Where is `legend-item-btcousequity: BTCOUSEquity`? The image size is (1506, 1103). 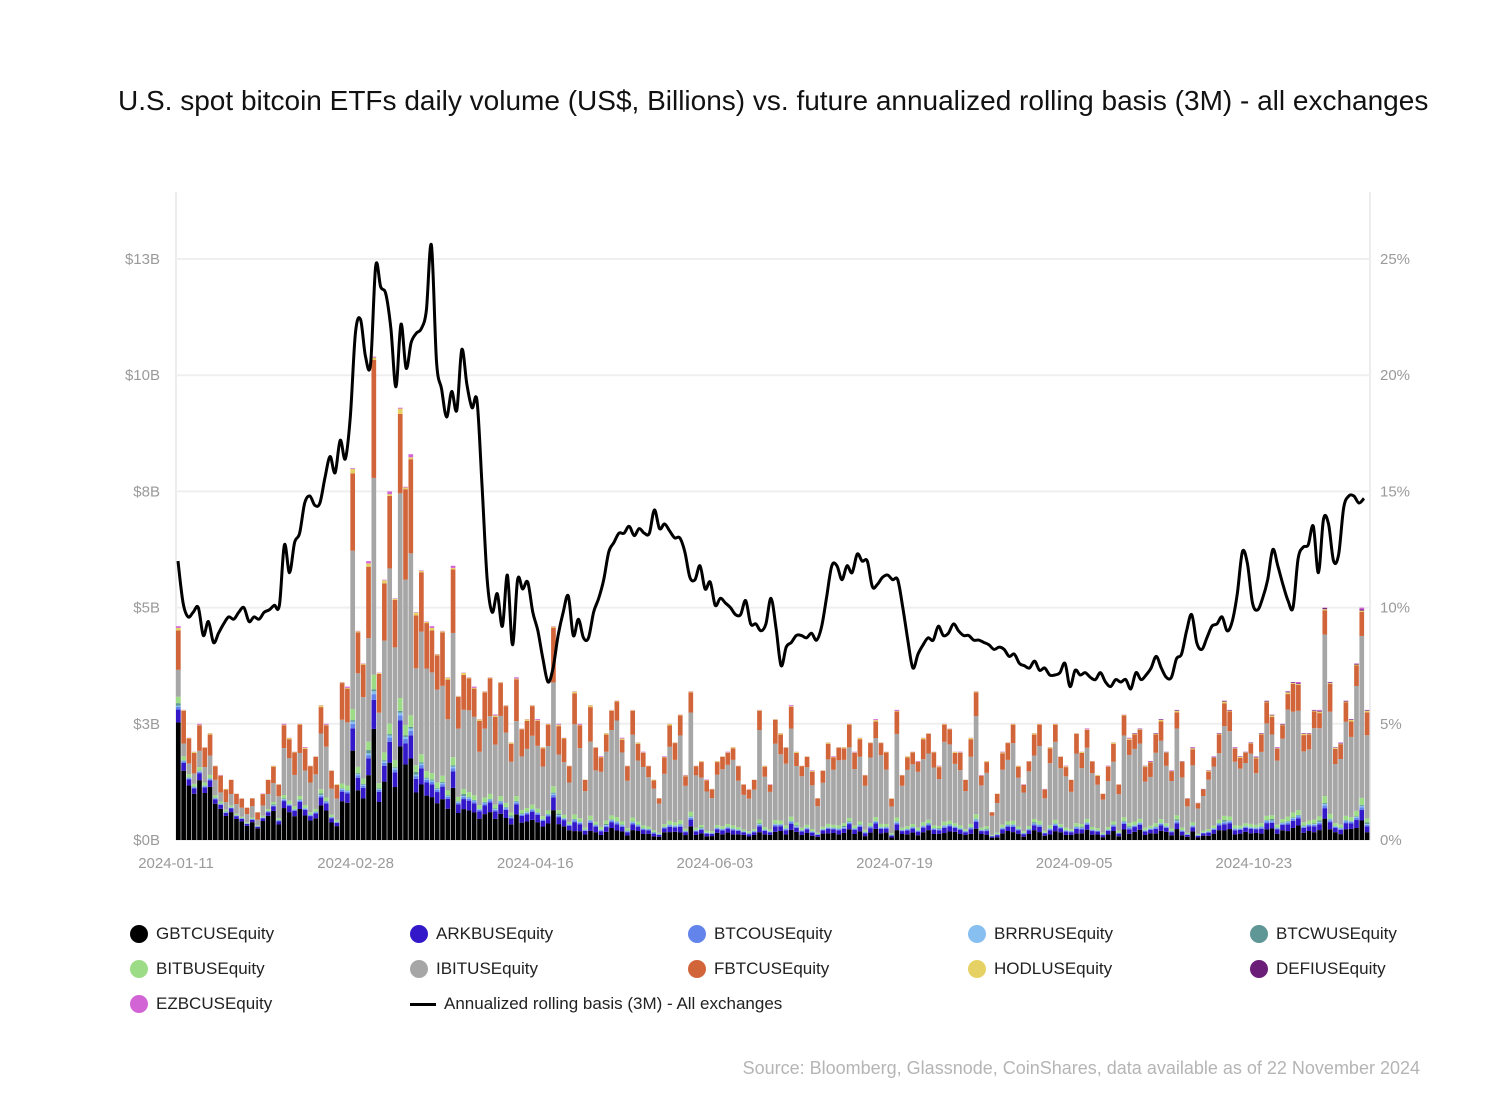 legend-item-btcousequity: BTCOUSEquity is located at coordinates (760, 934).